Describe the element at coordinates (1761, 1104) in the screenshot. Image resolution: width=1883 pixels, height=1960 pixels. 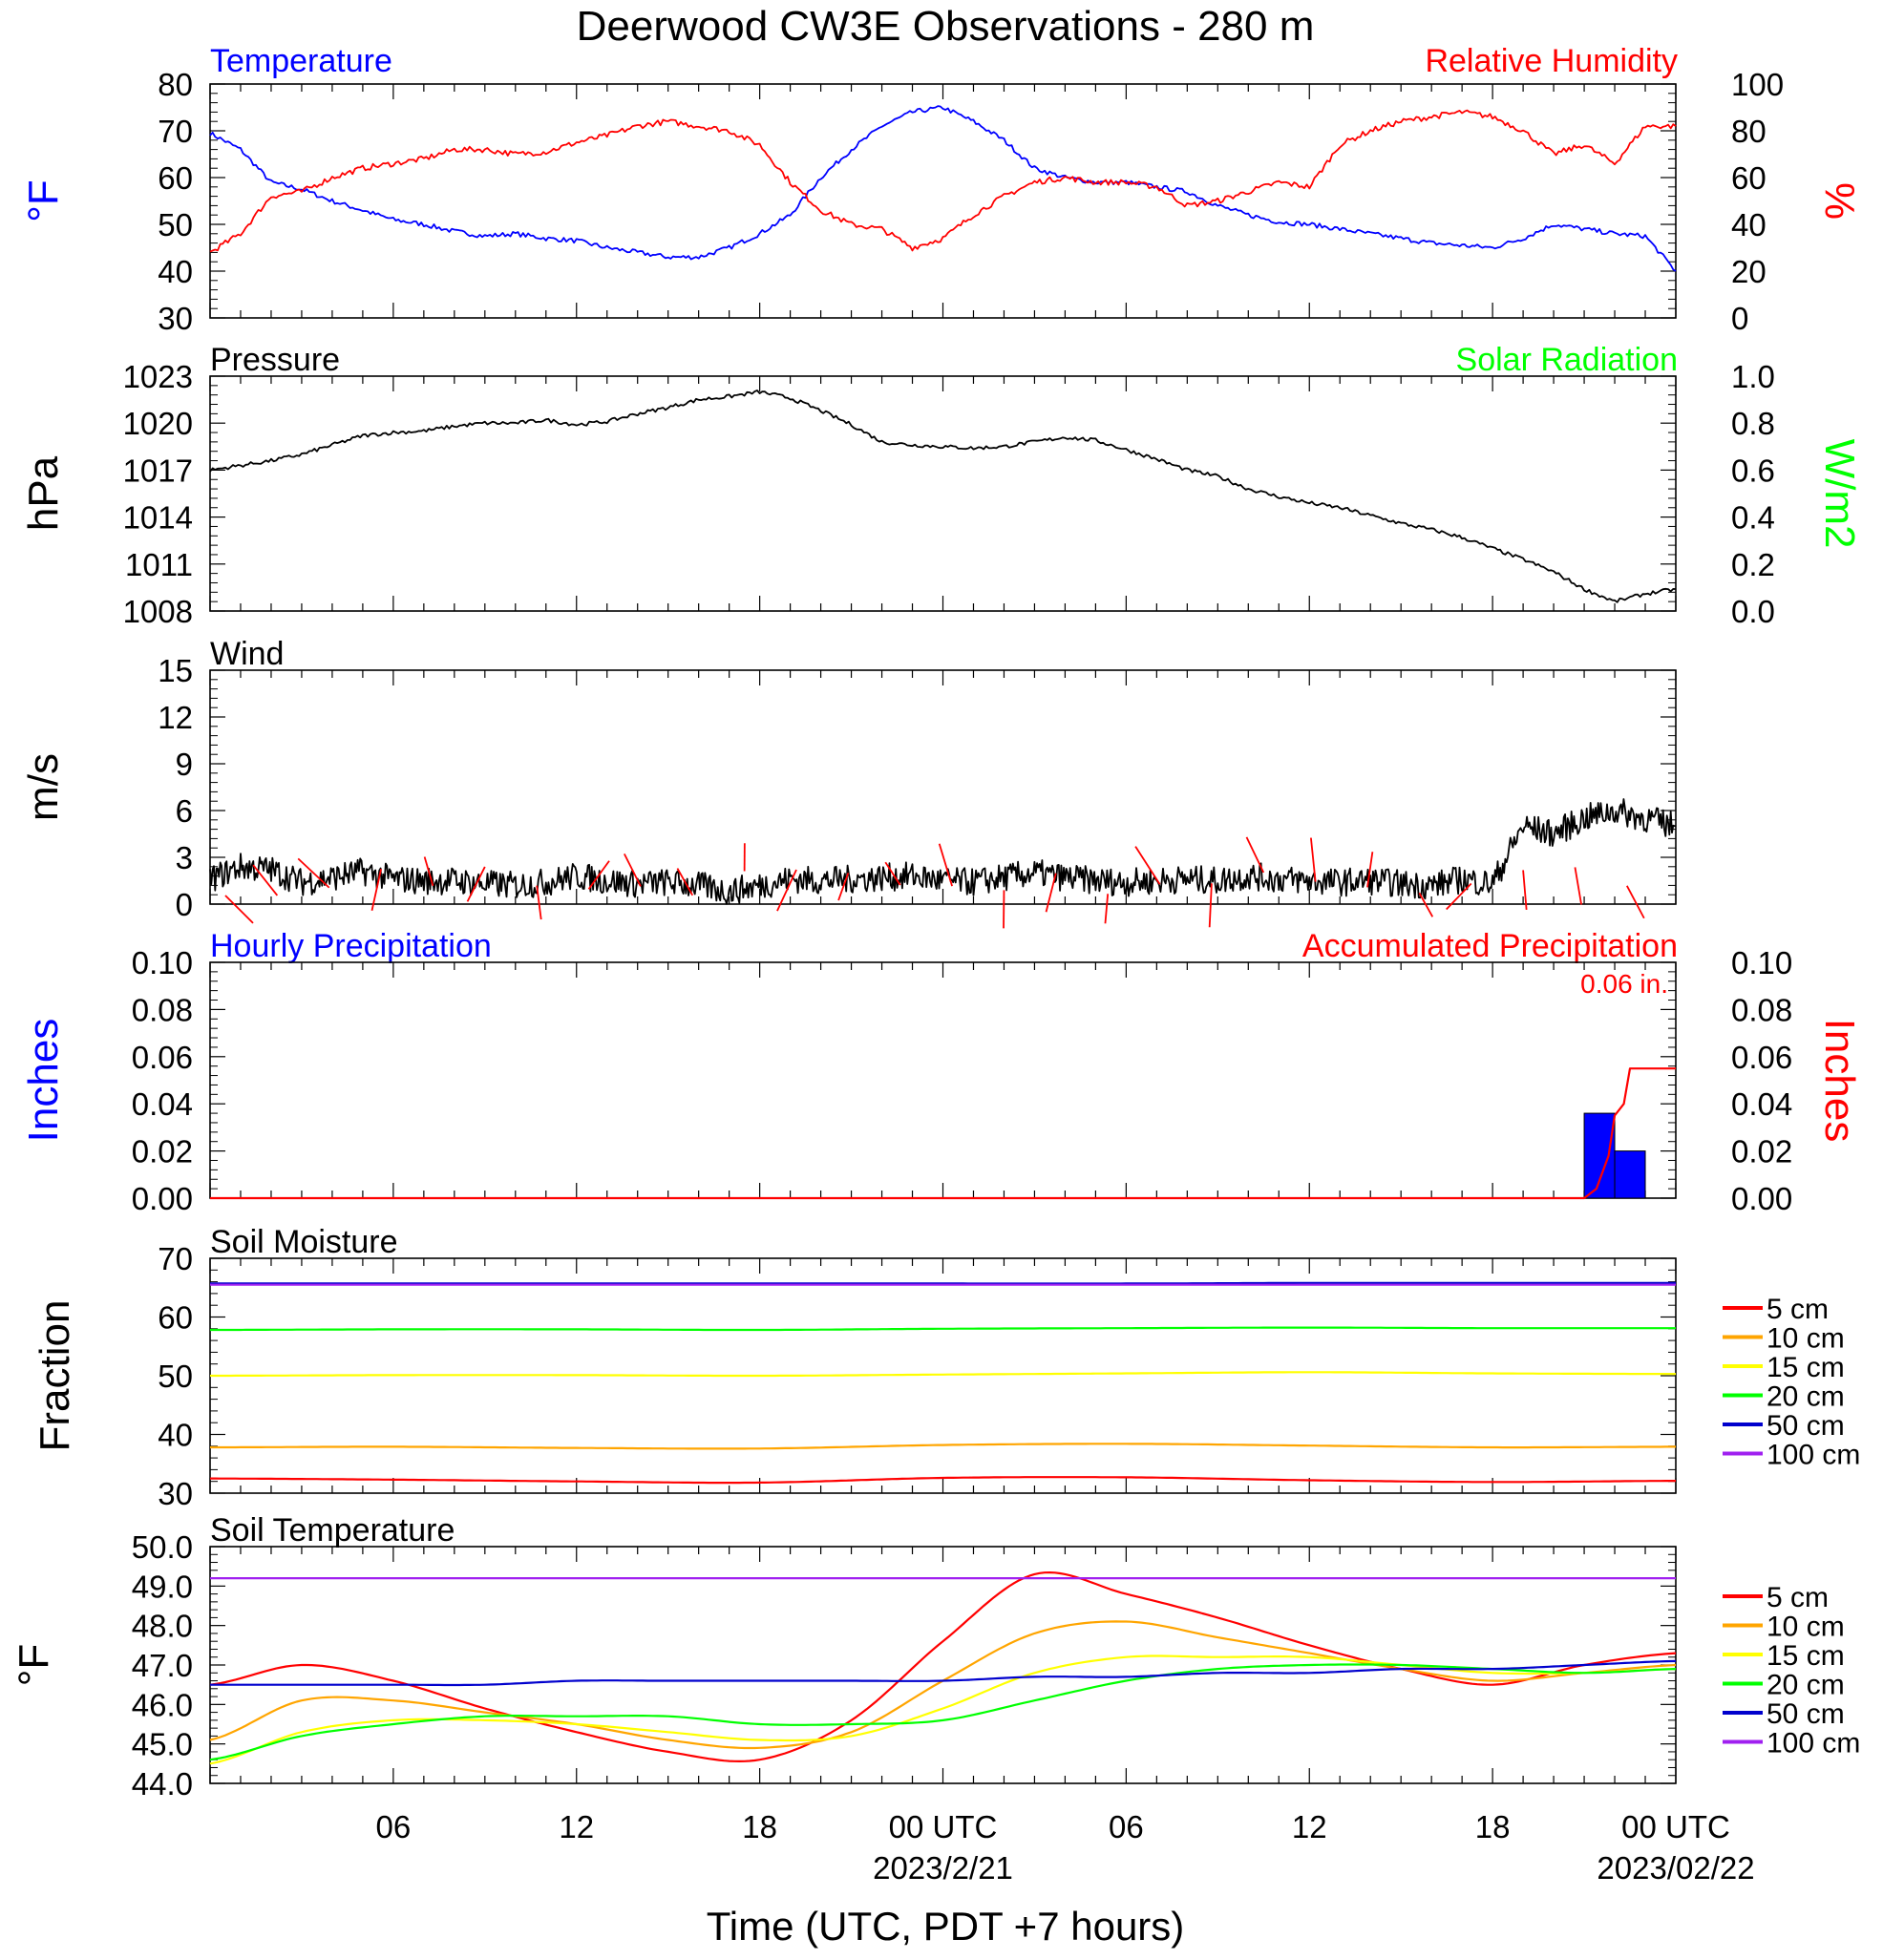
I see `y-tick-label-right: 0.04` at that location.